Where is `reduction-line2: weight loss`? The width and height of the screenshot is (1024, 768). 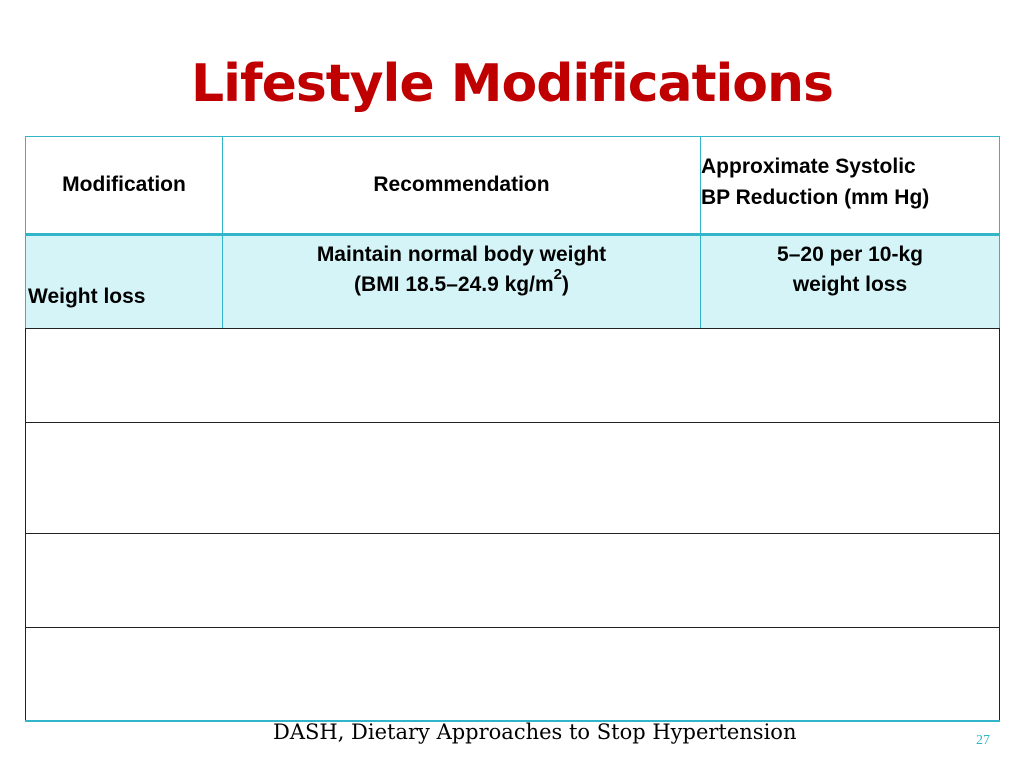
reduction-line2: weight loss is located at coordinates (850, 284).